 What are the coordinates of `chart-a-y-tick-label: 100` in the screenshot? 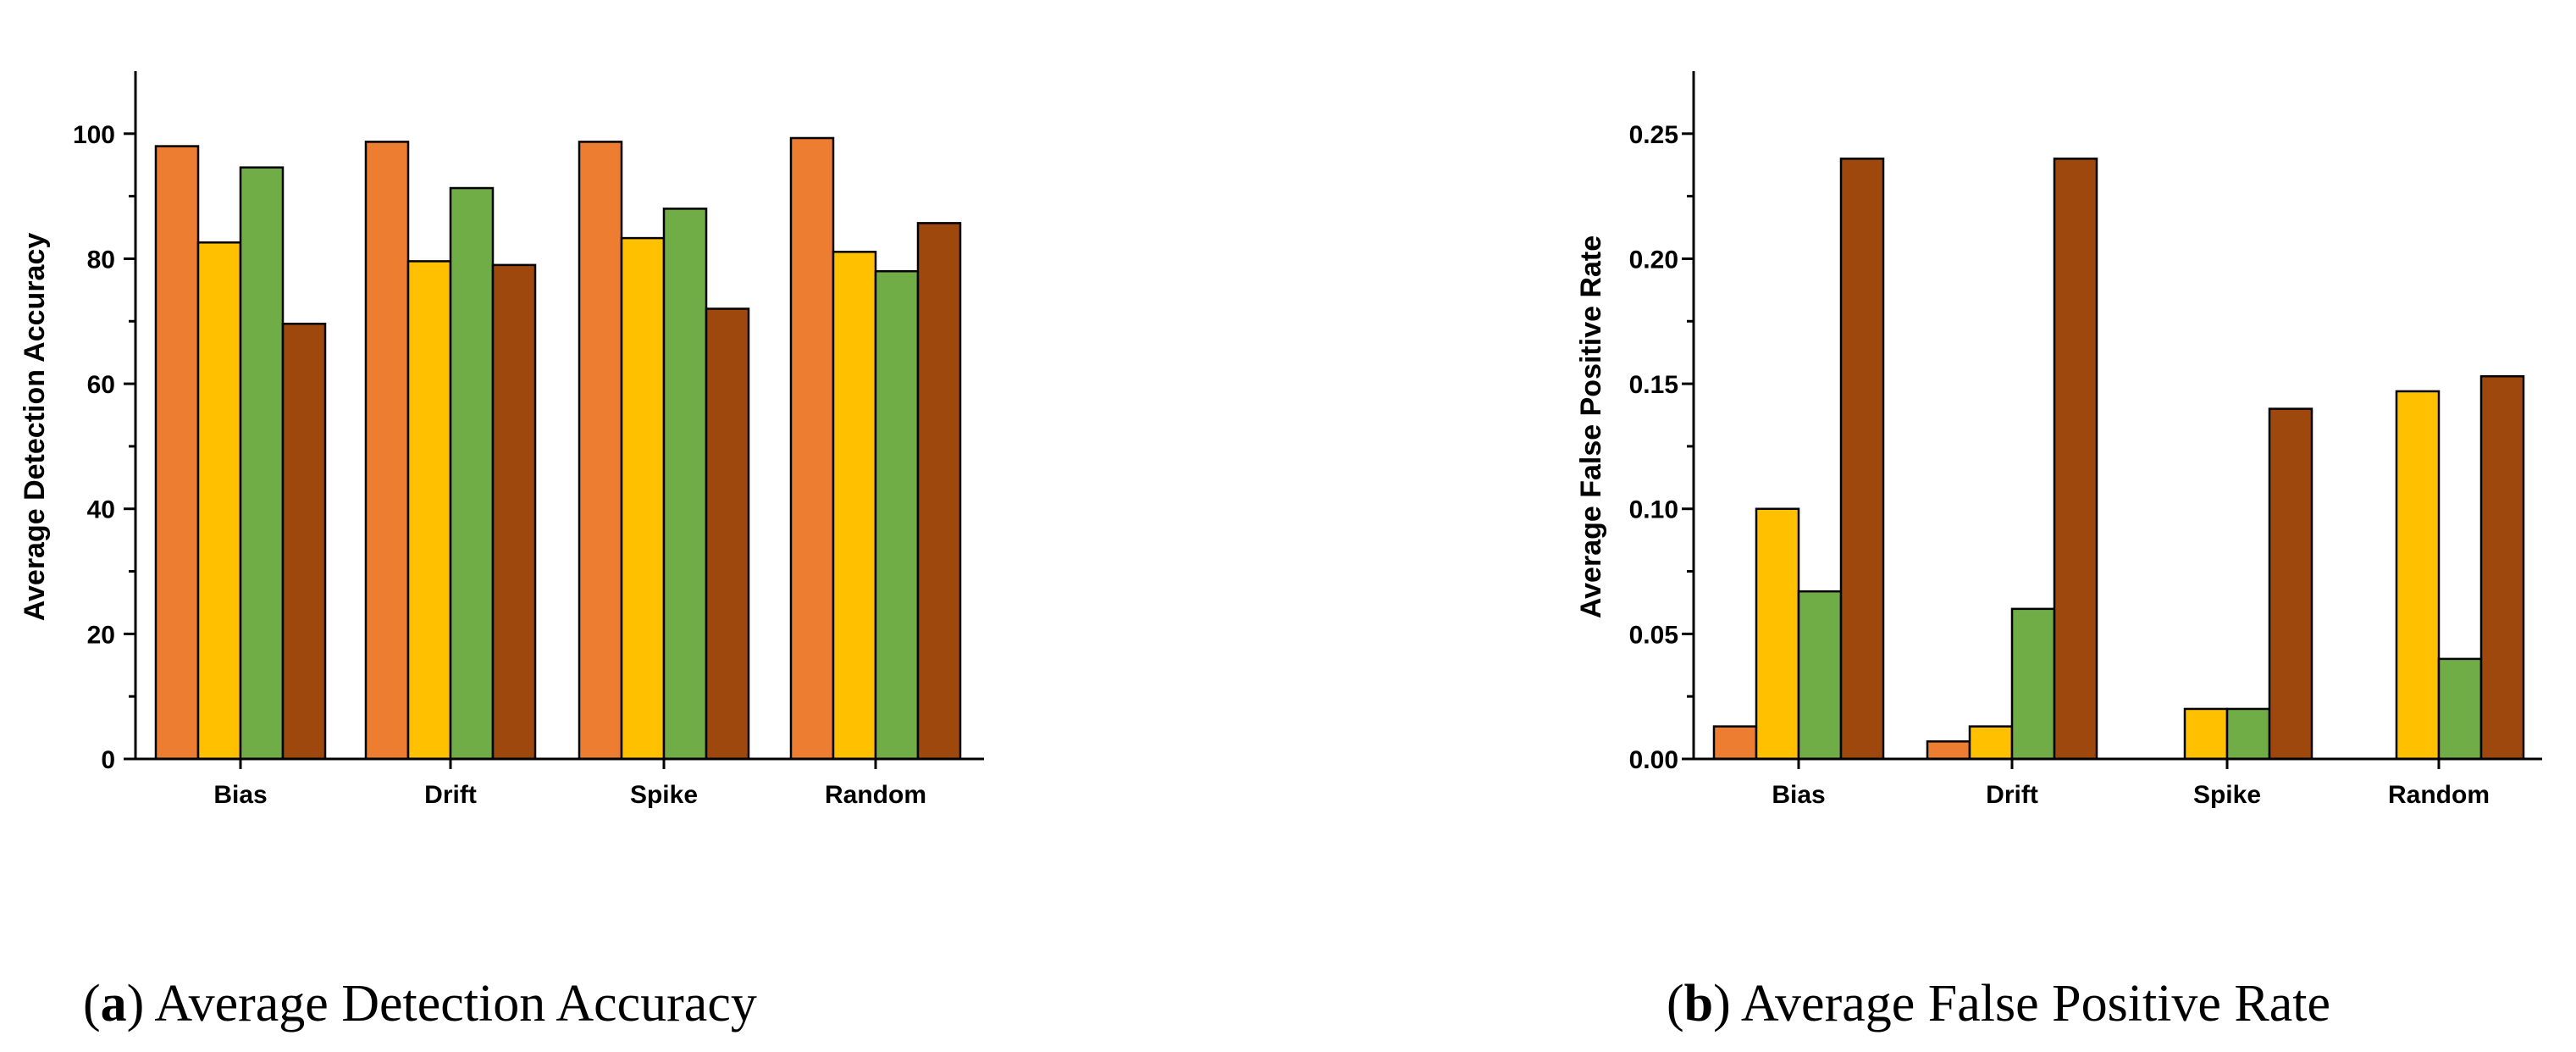 It's located at (94, 135).